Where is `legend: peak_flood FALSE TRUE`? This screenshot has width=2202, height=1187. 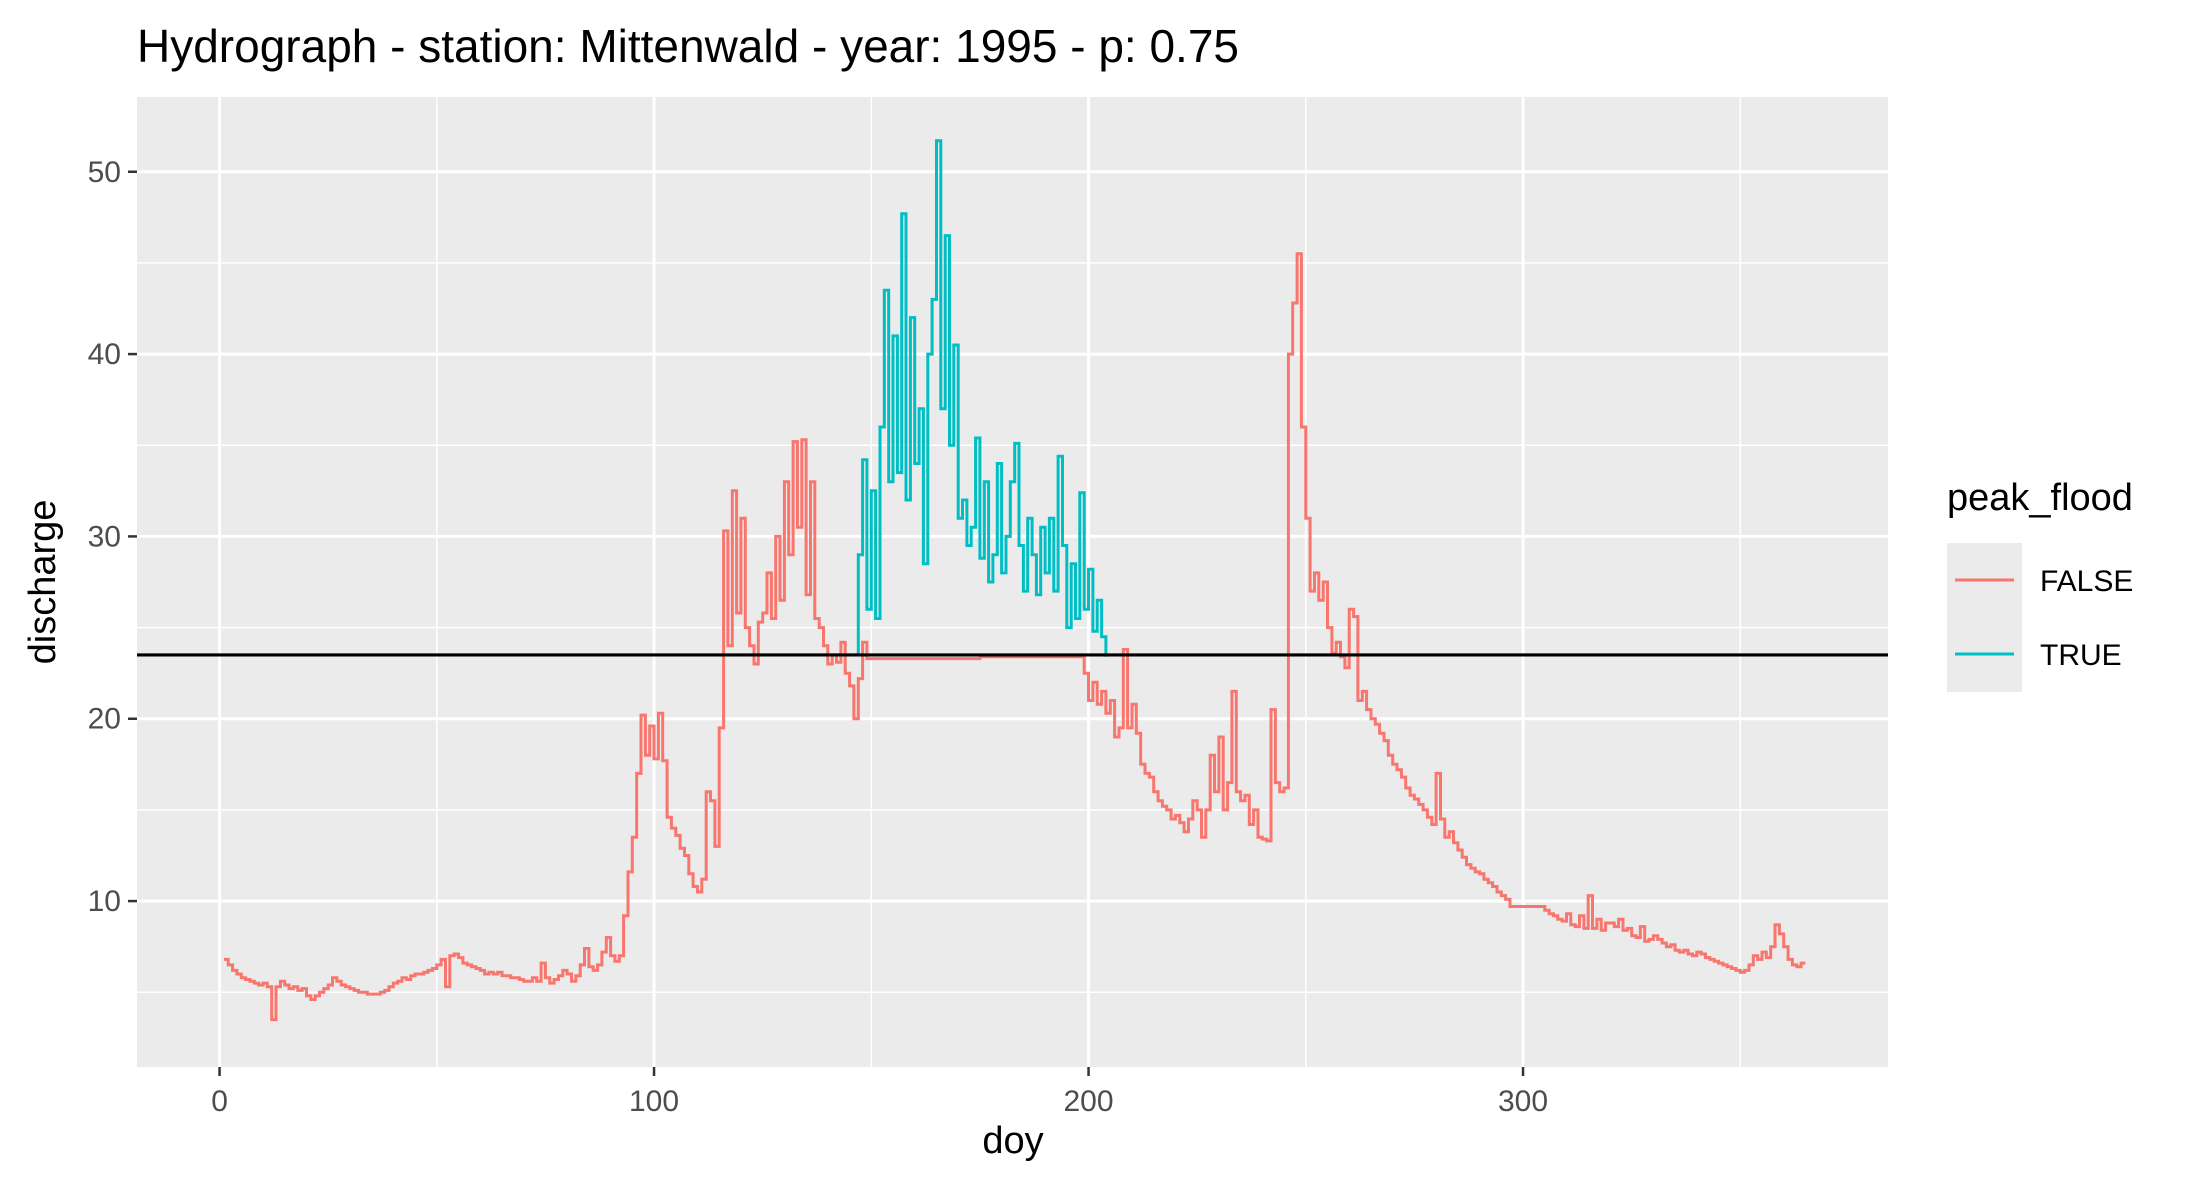
legend: peak_flood FALSE TRUE is located at coordinates (2040, 584).